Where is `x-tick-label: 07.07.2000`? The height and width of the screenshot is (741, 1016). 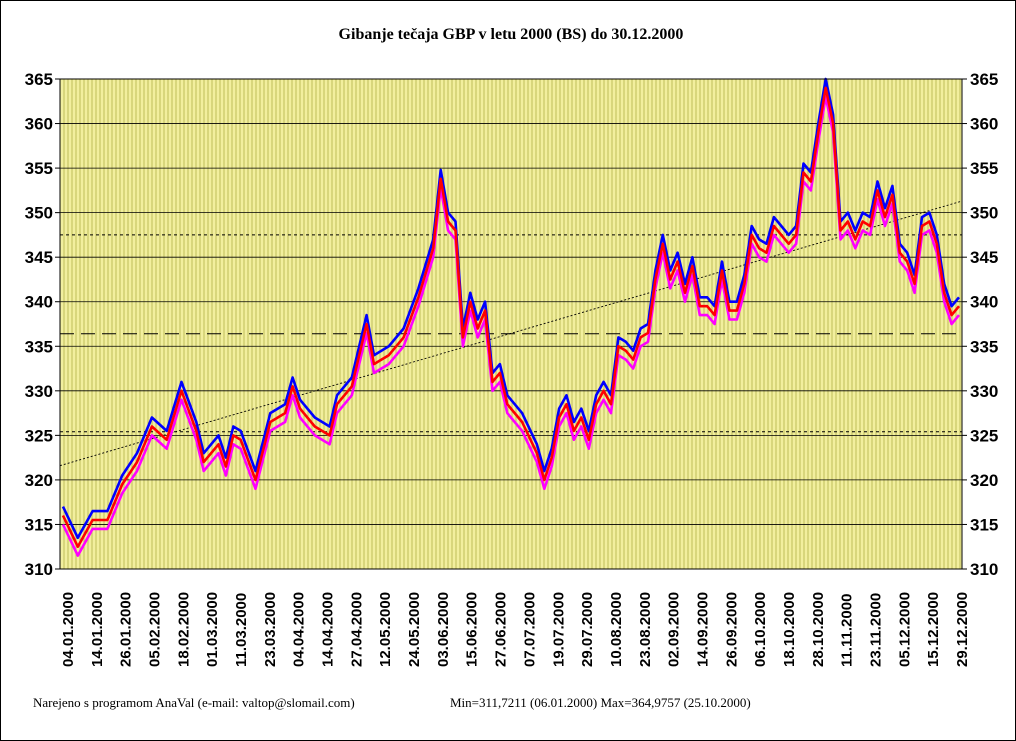 x-tick-label: 07.07.2000 is located at coordinates (529, 629).